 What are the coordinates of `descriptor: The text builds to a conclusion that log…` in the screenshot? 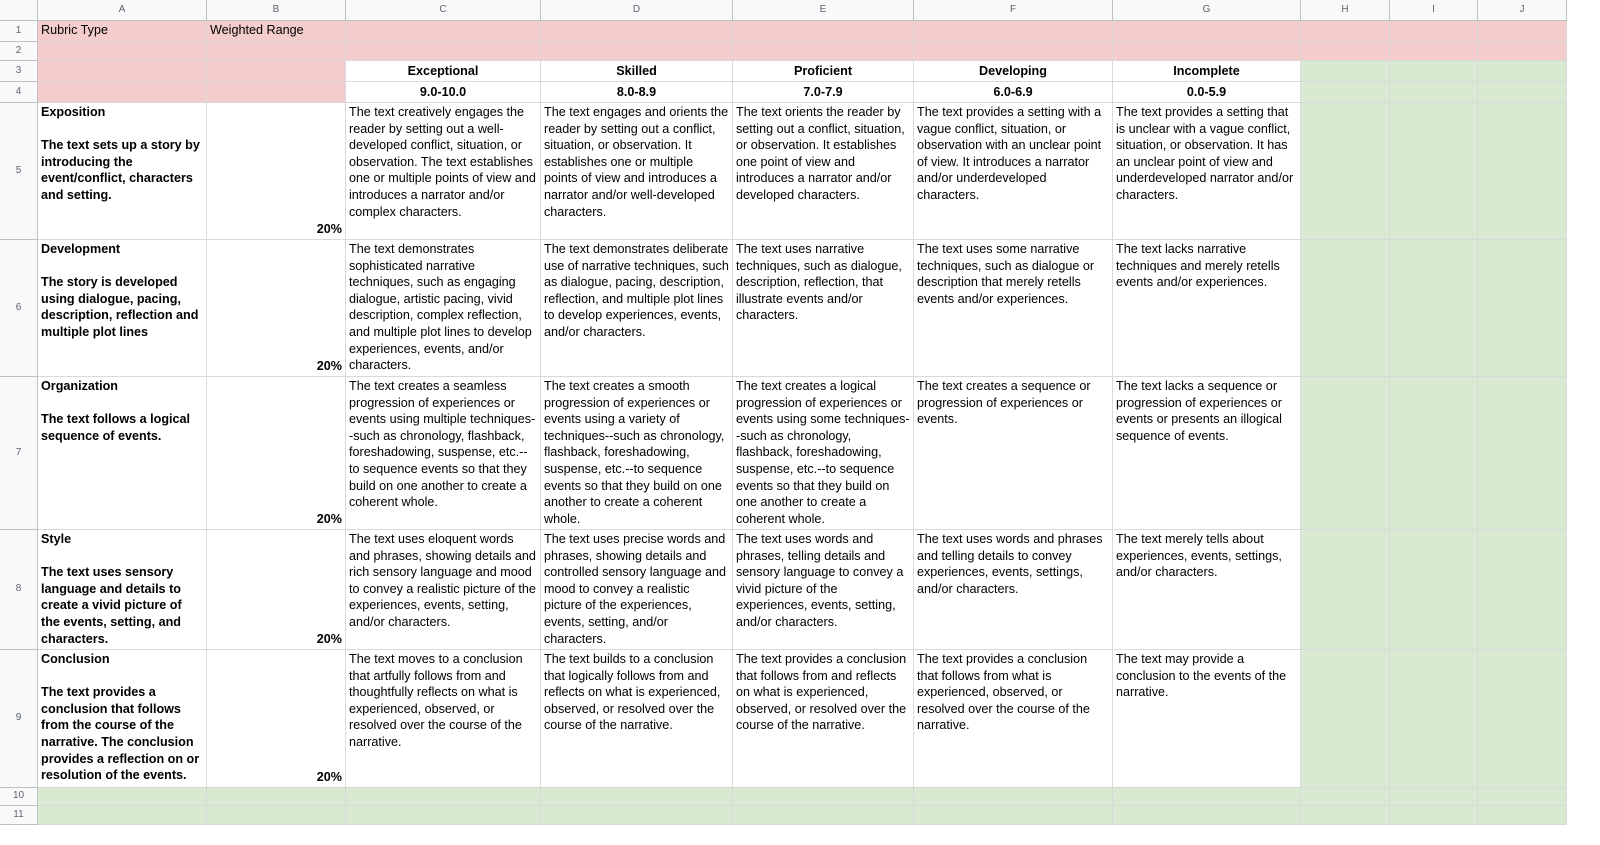 It's located at (637, 719).